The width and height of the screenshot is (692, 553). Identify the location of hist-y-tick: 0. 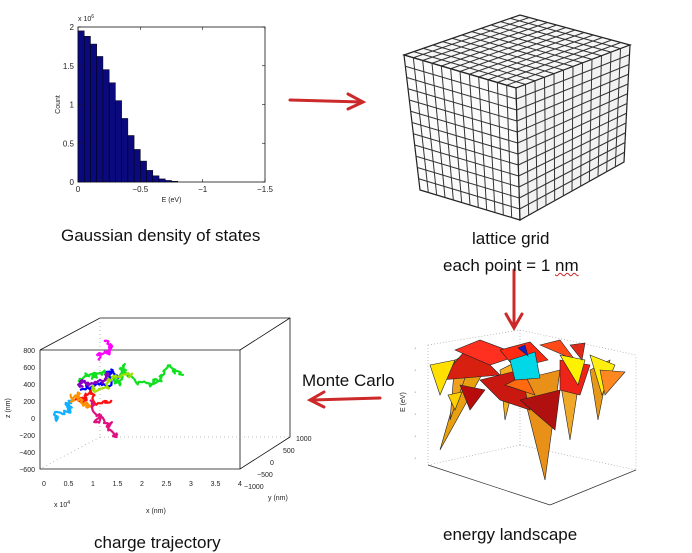
(72, 182).